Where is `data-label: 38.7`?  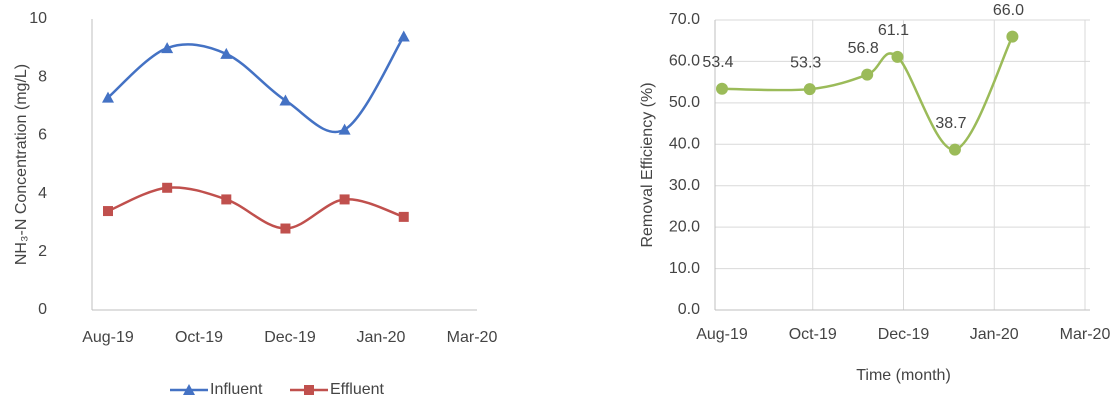
data-label: 38.7 is located at coordinates (950, 123).